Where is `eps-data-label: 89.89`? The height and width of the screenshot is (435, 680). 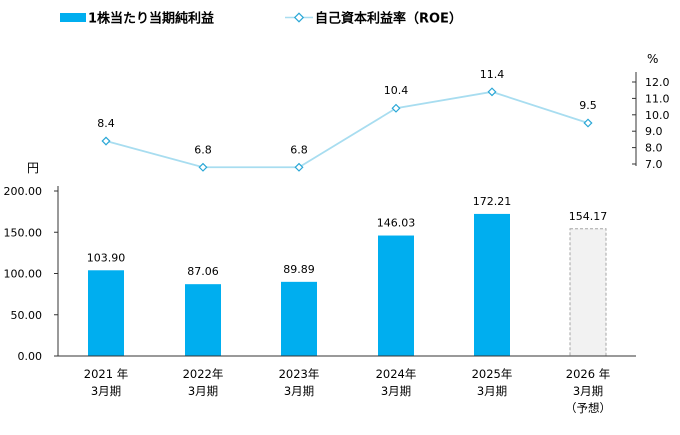
eps-data-label: 89.89 is located at coordinates (299, 269).